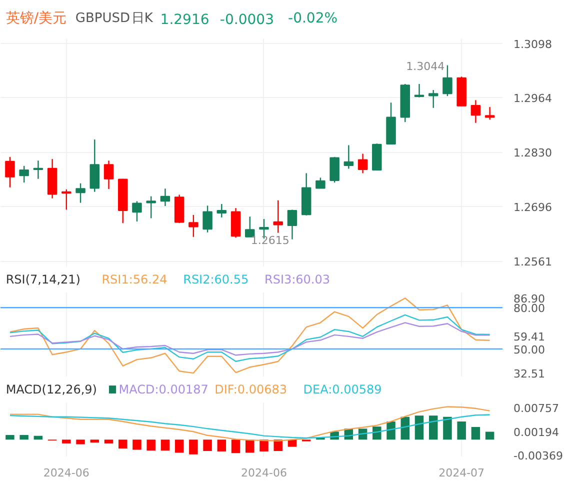  Describe the element at coordinates (533, 44) in the screenshot. I see `y-tick-label: 1.3098` at that location.